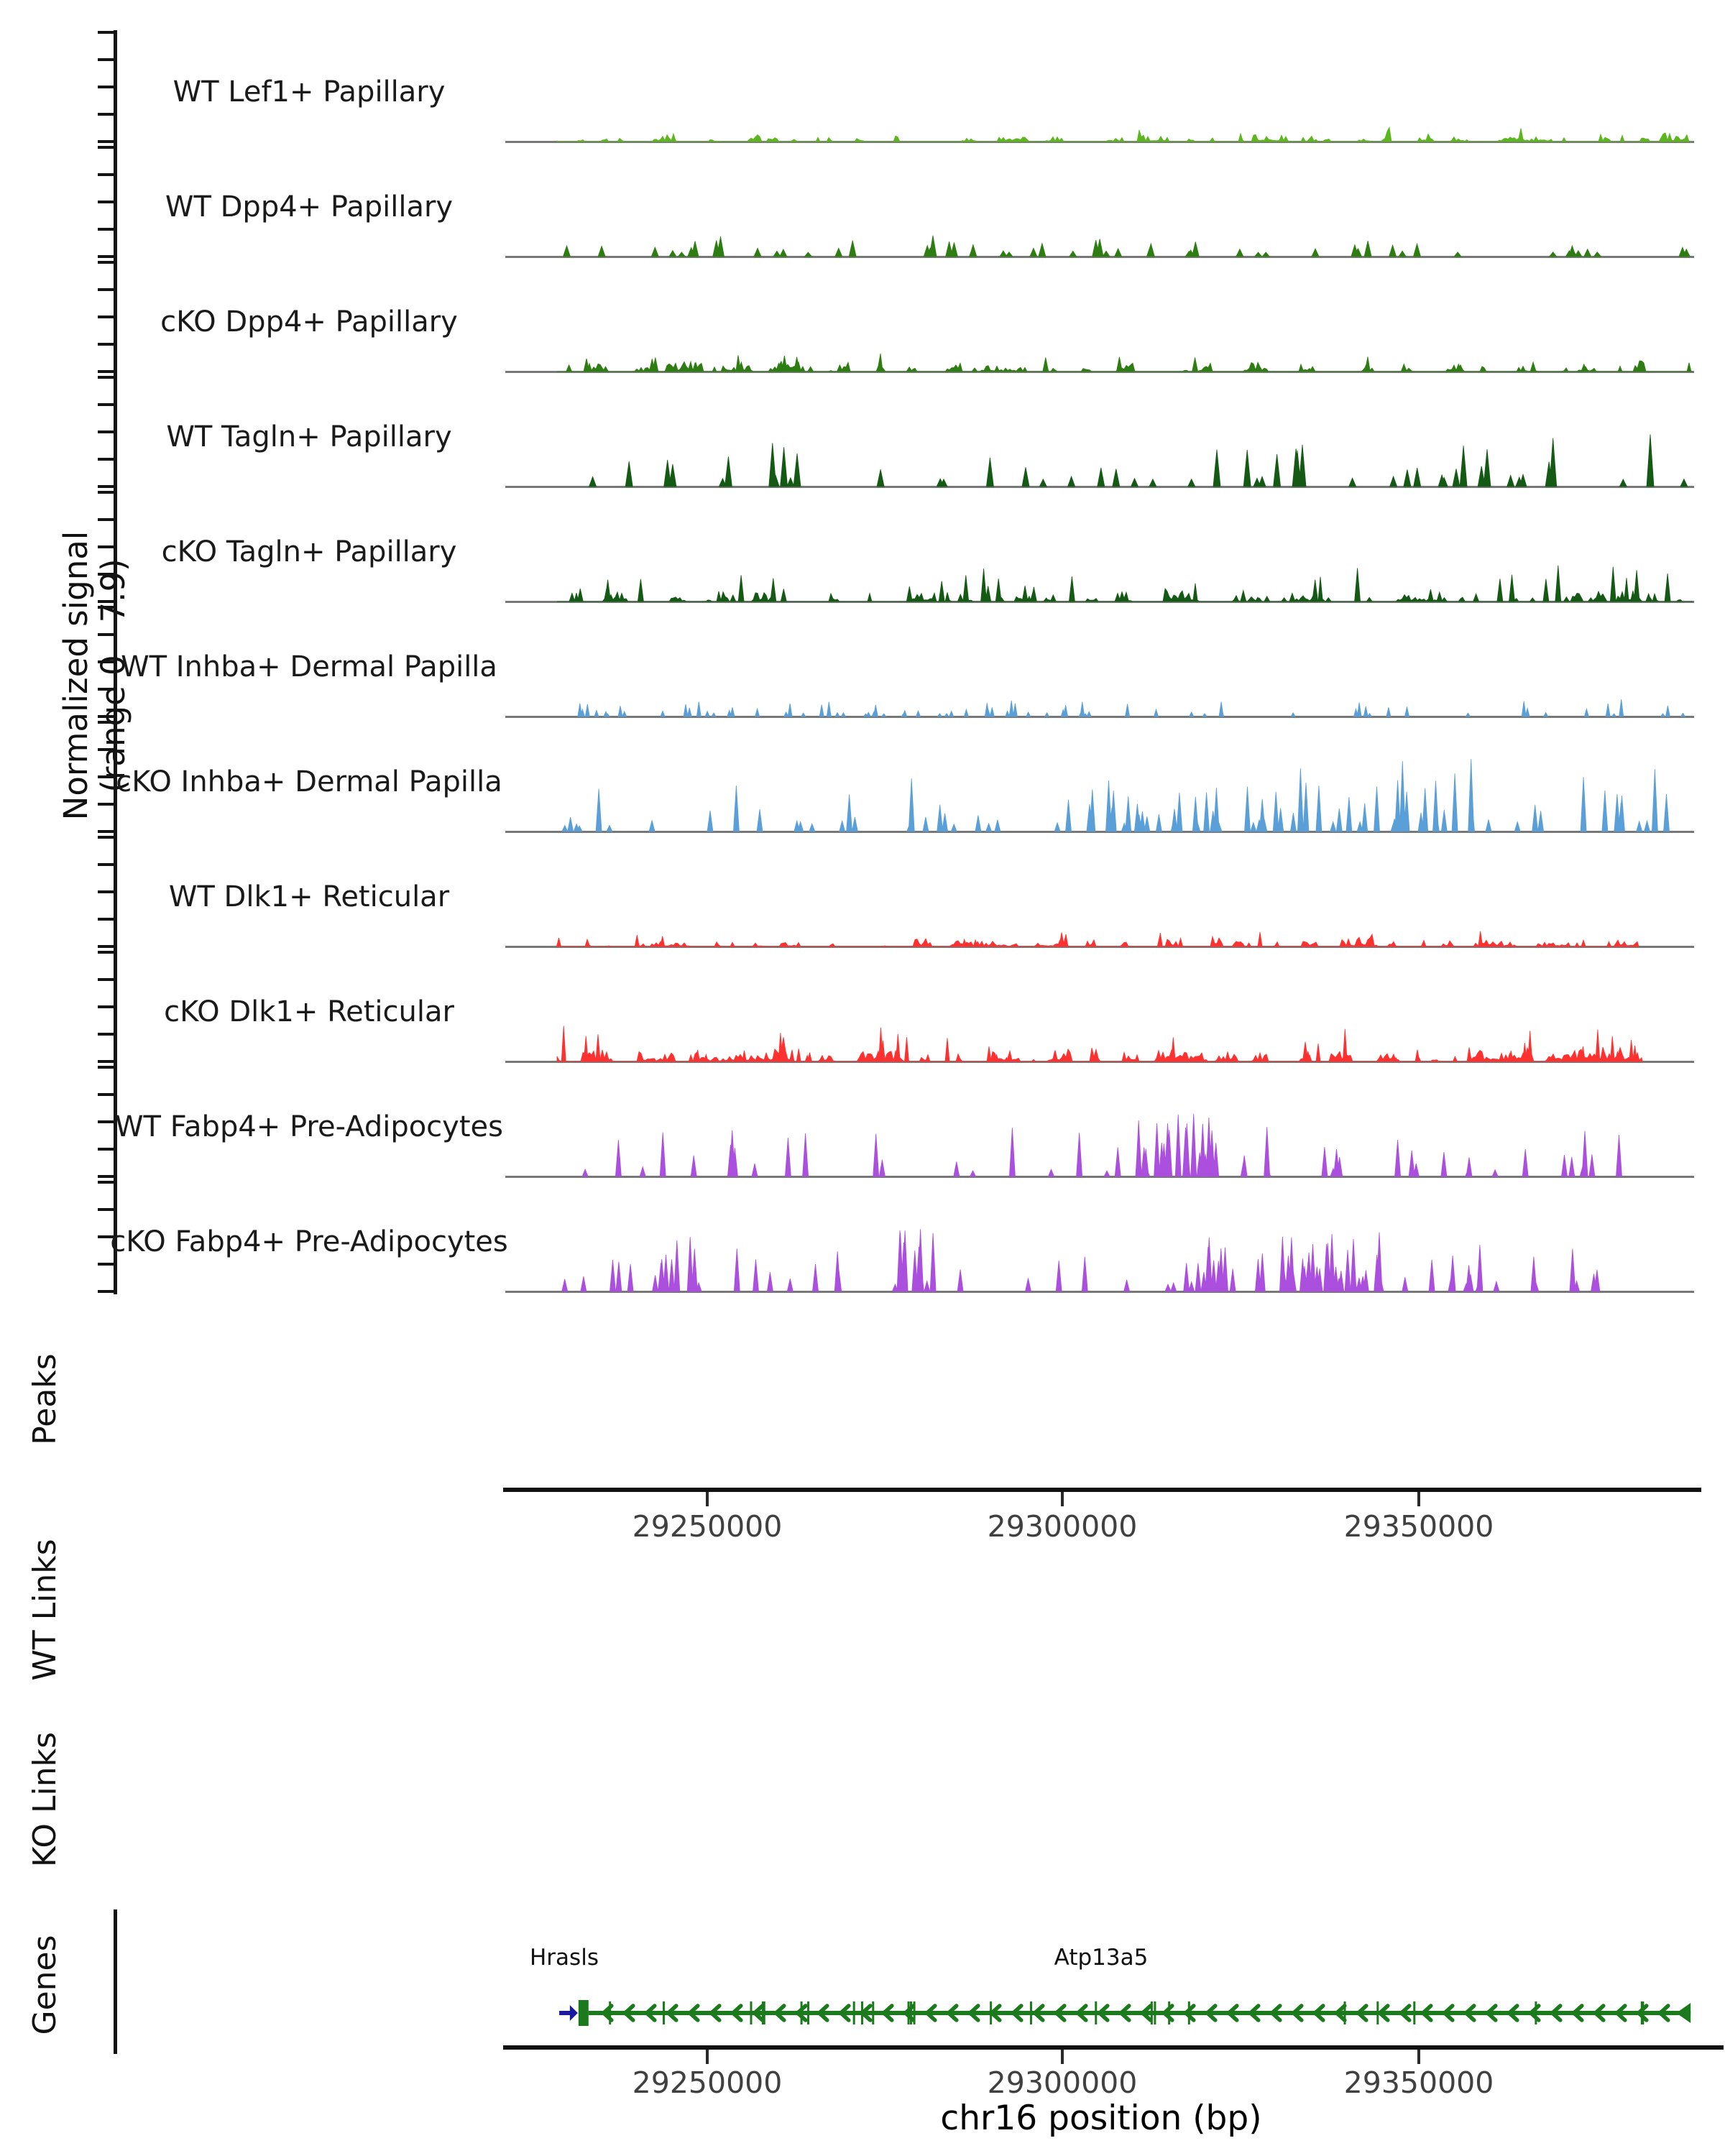  I want to click on gene-atp13a5-body, so click(1139, 2013).